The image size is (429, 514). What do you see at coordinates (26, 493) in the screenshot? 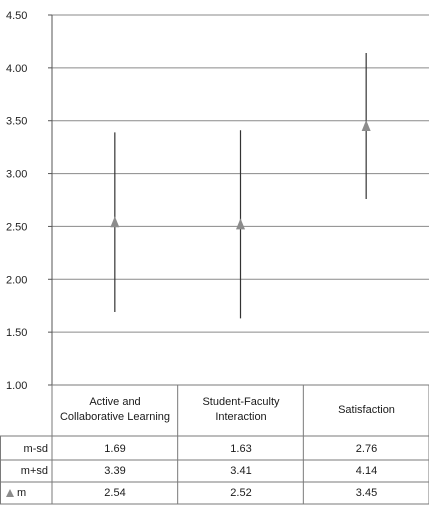
I see `row-label-m: m` at bounding box center [26, 493].